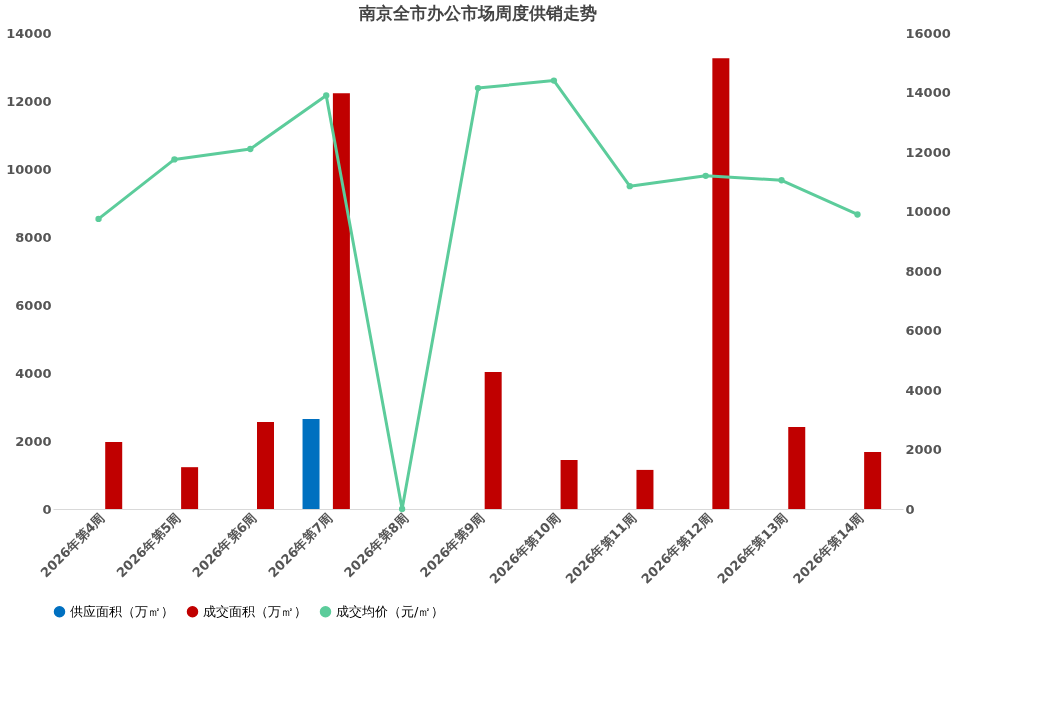  Describe the element at coordinates (923, 390) in the screenshot. I see `y2-tick-label: 4000` at that location.